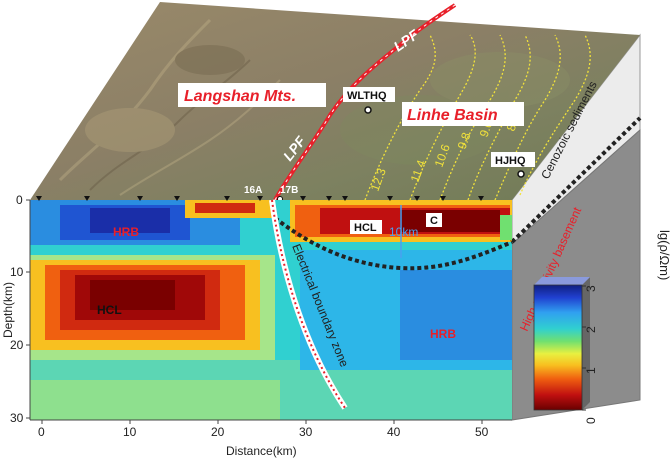 Image resolution: width=671 pixels, height=462 pixels. What do you see at coordinates (510, 161) in the screenshot?
I see `station-hjhq-label: HJHQ` at bounding box center [510, 161].